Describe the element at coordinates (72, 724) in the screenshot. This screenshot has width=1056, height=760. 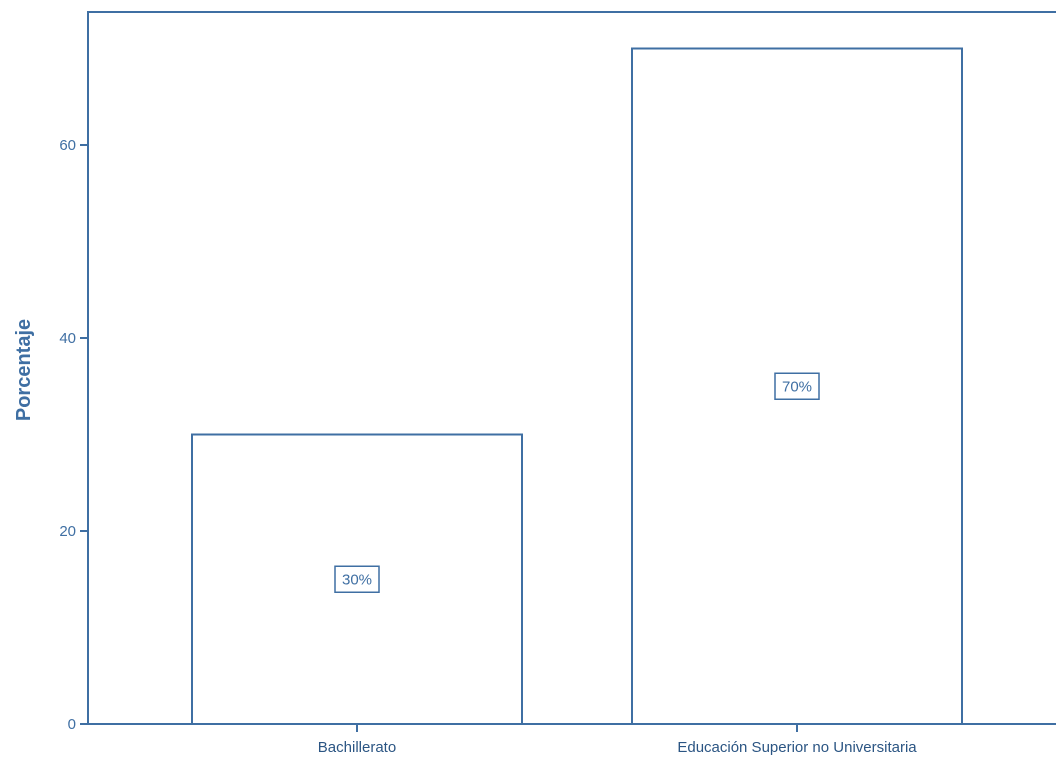
I see `y-tick-label: 0` at that location.